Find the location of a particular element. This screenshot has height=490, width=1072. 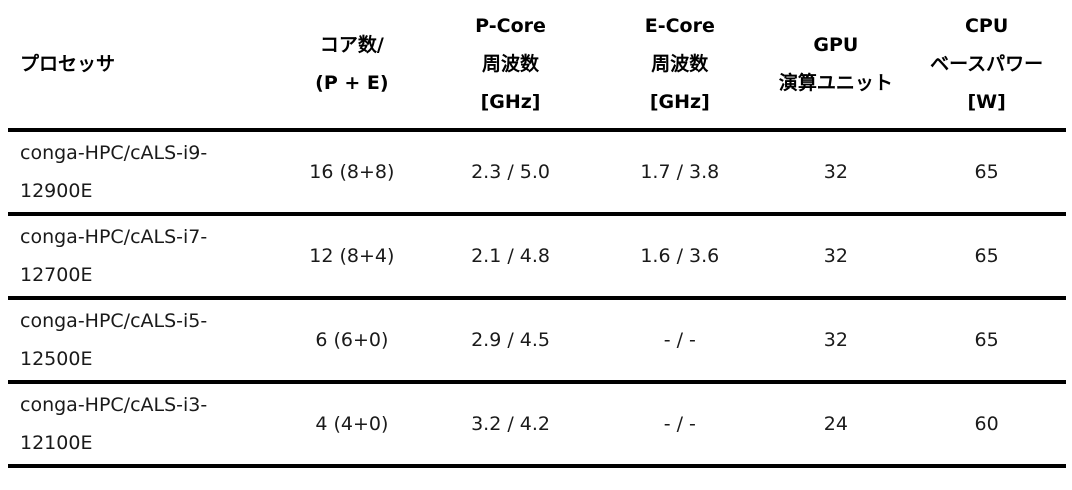

cell-processor-name: conga-HPC/cALS-i9- 12900E is located at coordinates (143, 173).